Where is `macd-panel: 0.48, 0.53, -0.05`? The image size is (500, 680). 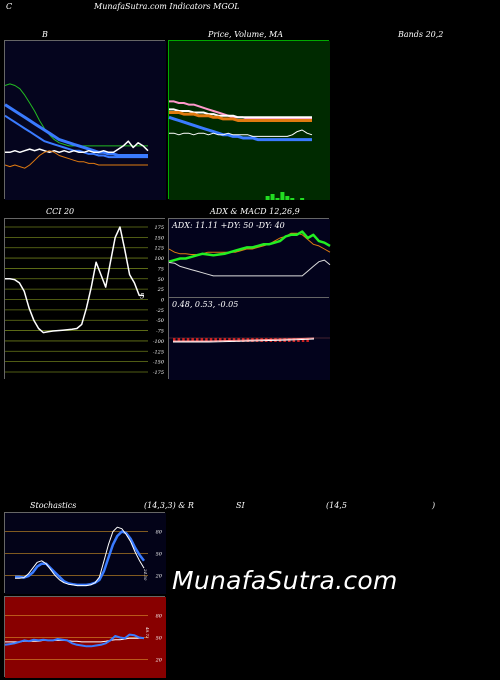
macd-panel: 0.48, 0.53, -0.05 is located at coordinates (249, 338).